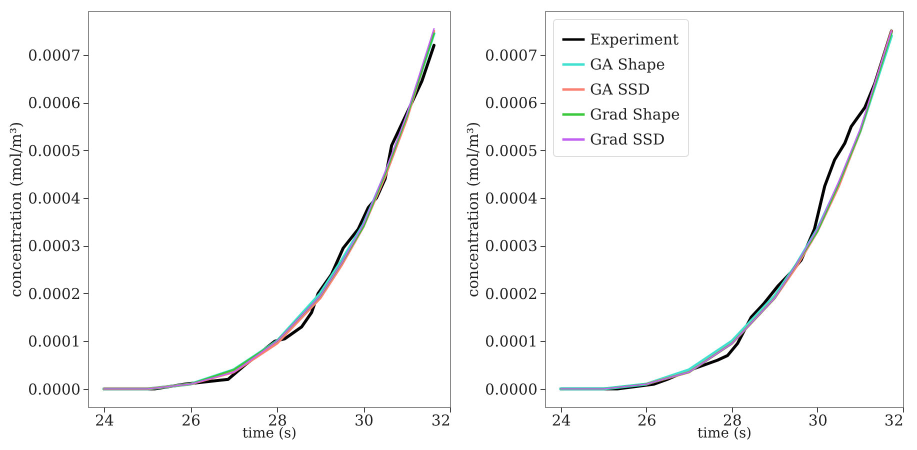 The width and height of the screenshot is (917, 450). What do you see at coordinates (635, 115) in the screenshot?
I see `legend-label: Grad Shape` at bounding box center [635, 115].